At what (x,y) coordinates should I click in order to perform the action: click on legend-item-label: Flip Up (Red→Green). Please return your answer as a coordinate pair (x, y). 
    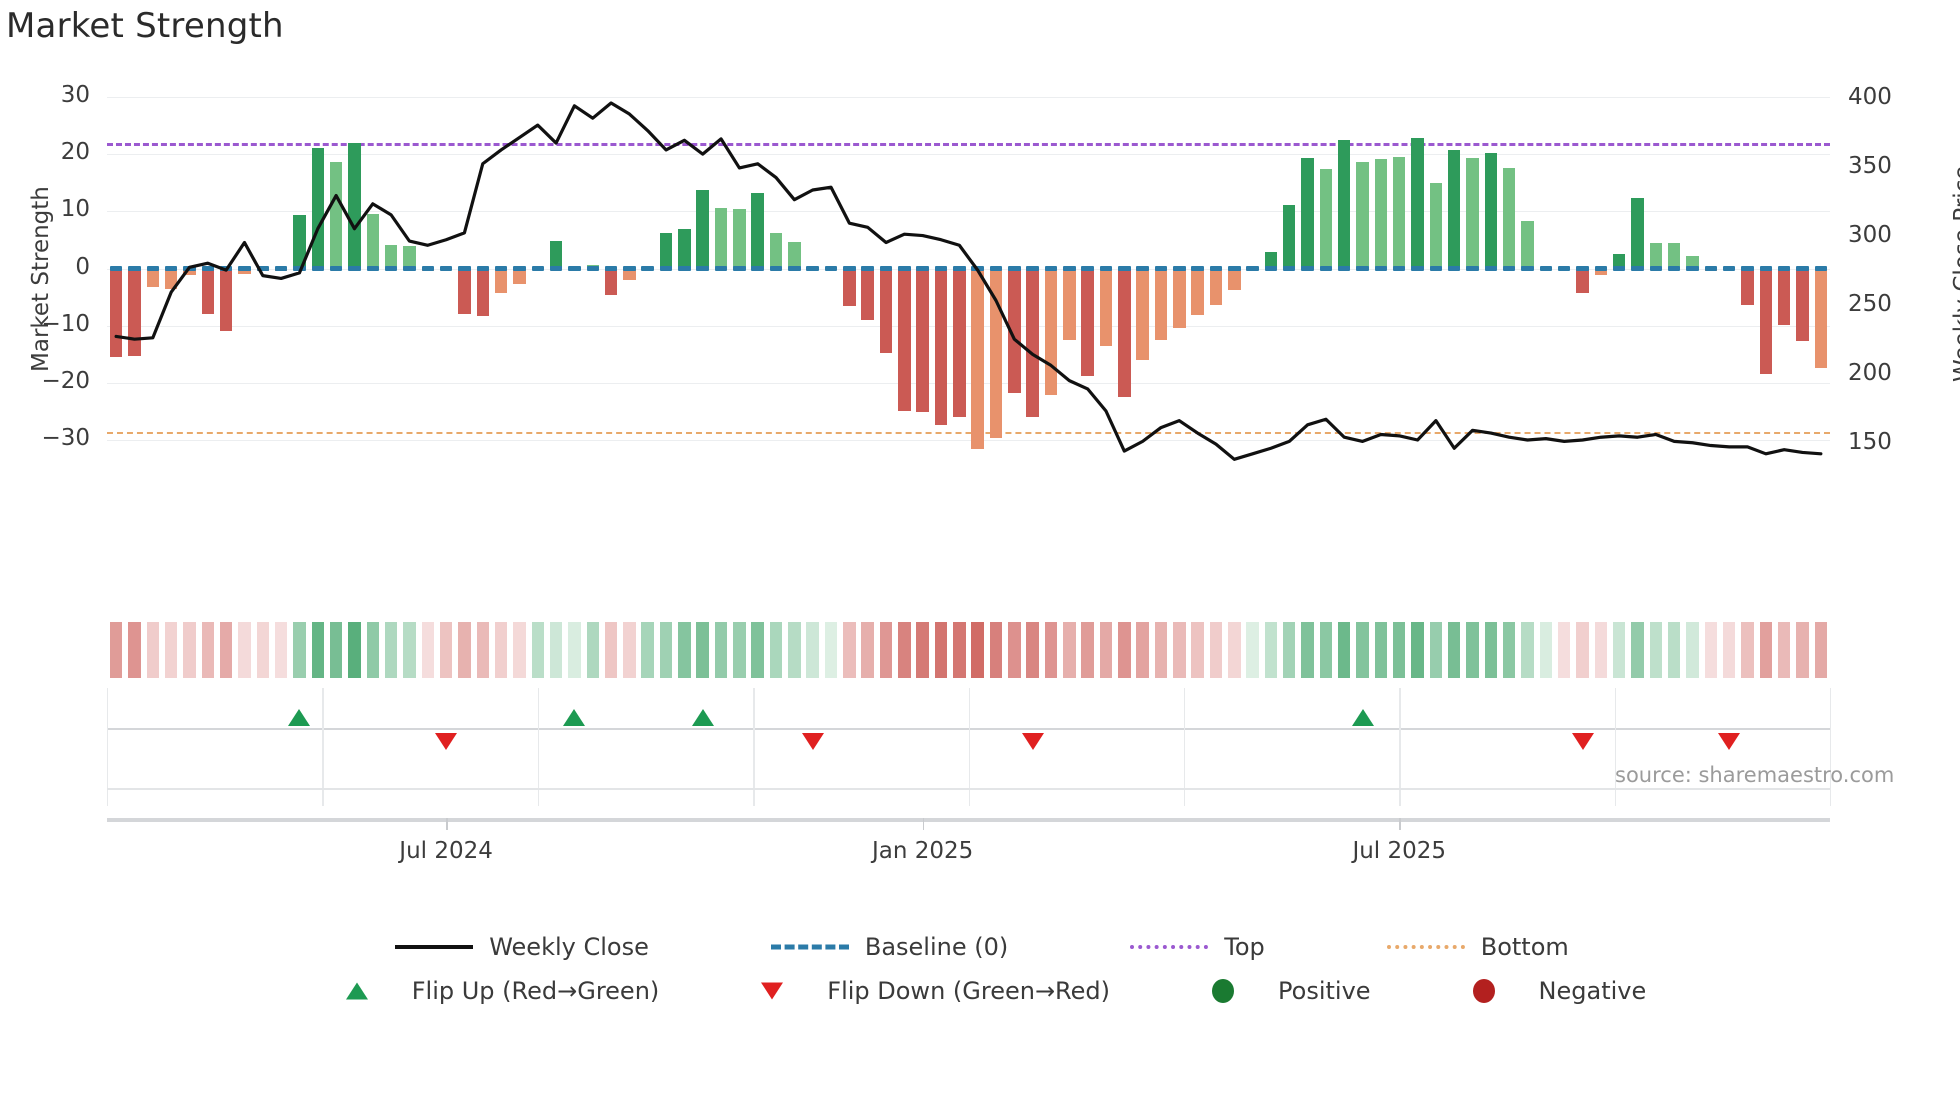
    Looking at the image, I should click on (535, 991).